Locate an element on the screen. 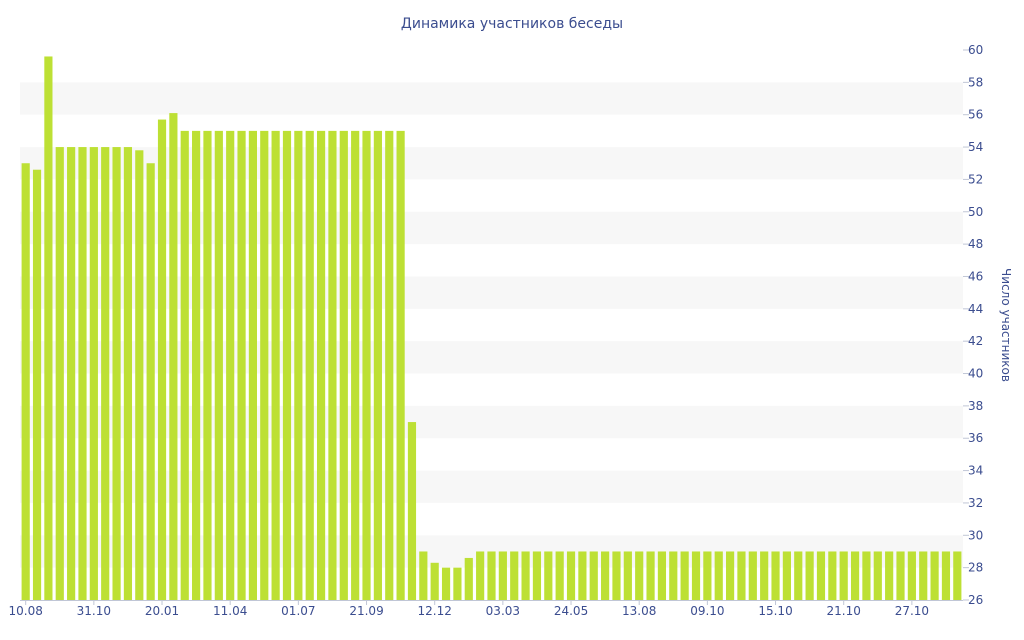 The width and height of the screenshot is (1024, 640). y-tick-label: 36 is located at coordinates (975, 438).